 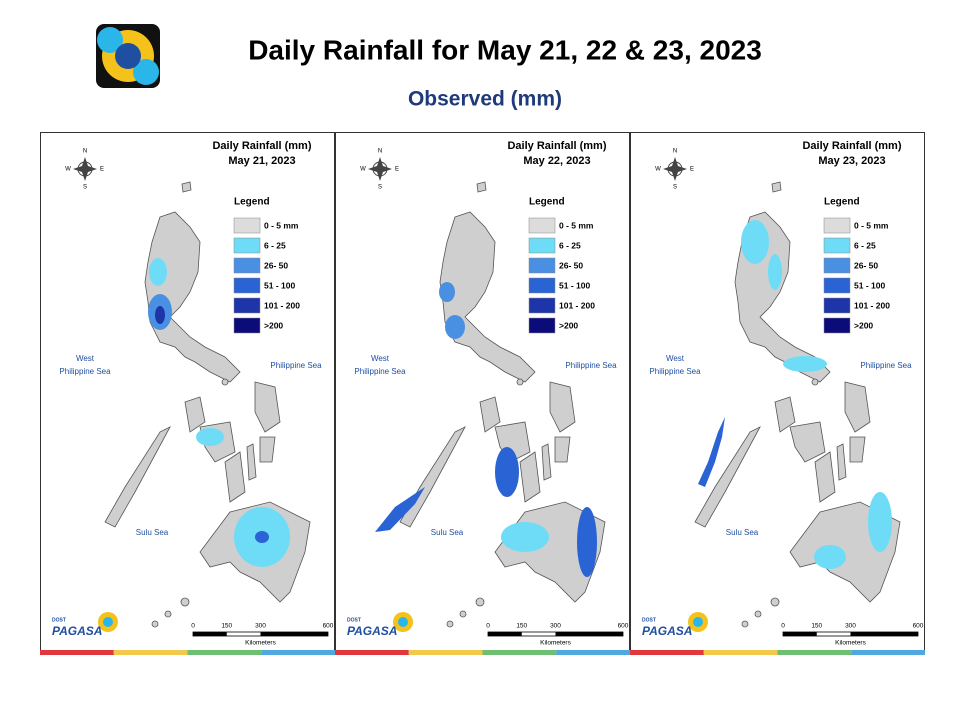 What do you see at coordinates (574, 285) in the screenshot?
I see `legend-label: 51 - 100` at bounding box center [574, 285].